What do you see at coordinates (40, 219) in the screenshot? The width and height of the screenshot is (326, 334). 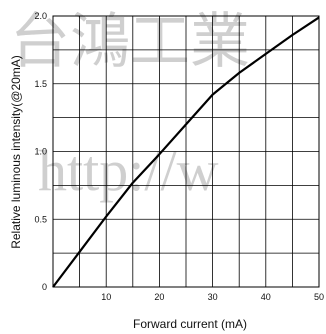 I see `y-tick-label: 0.5` at bounding box center [40, 219].